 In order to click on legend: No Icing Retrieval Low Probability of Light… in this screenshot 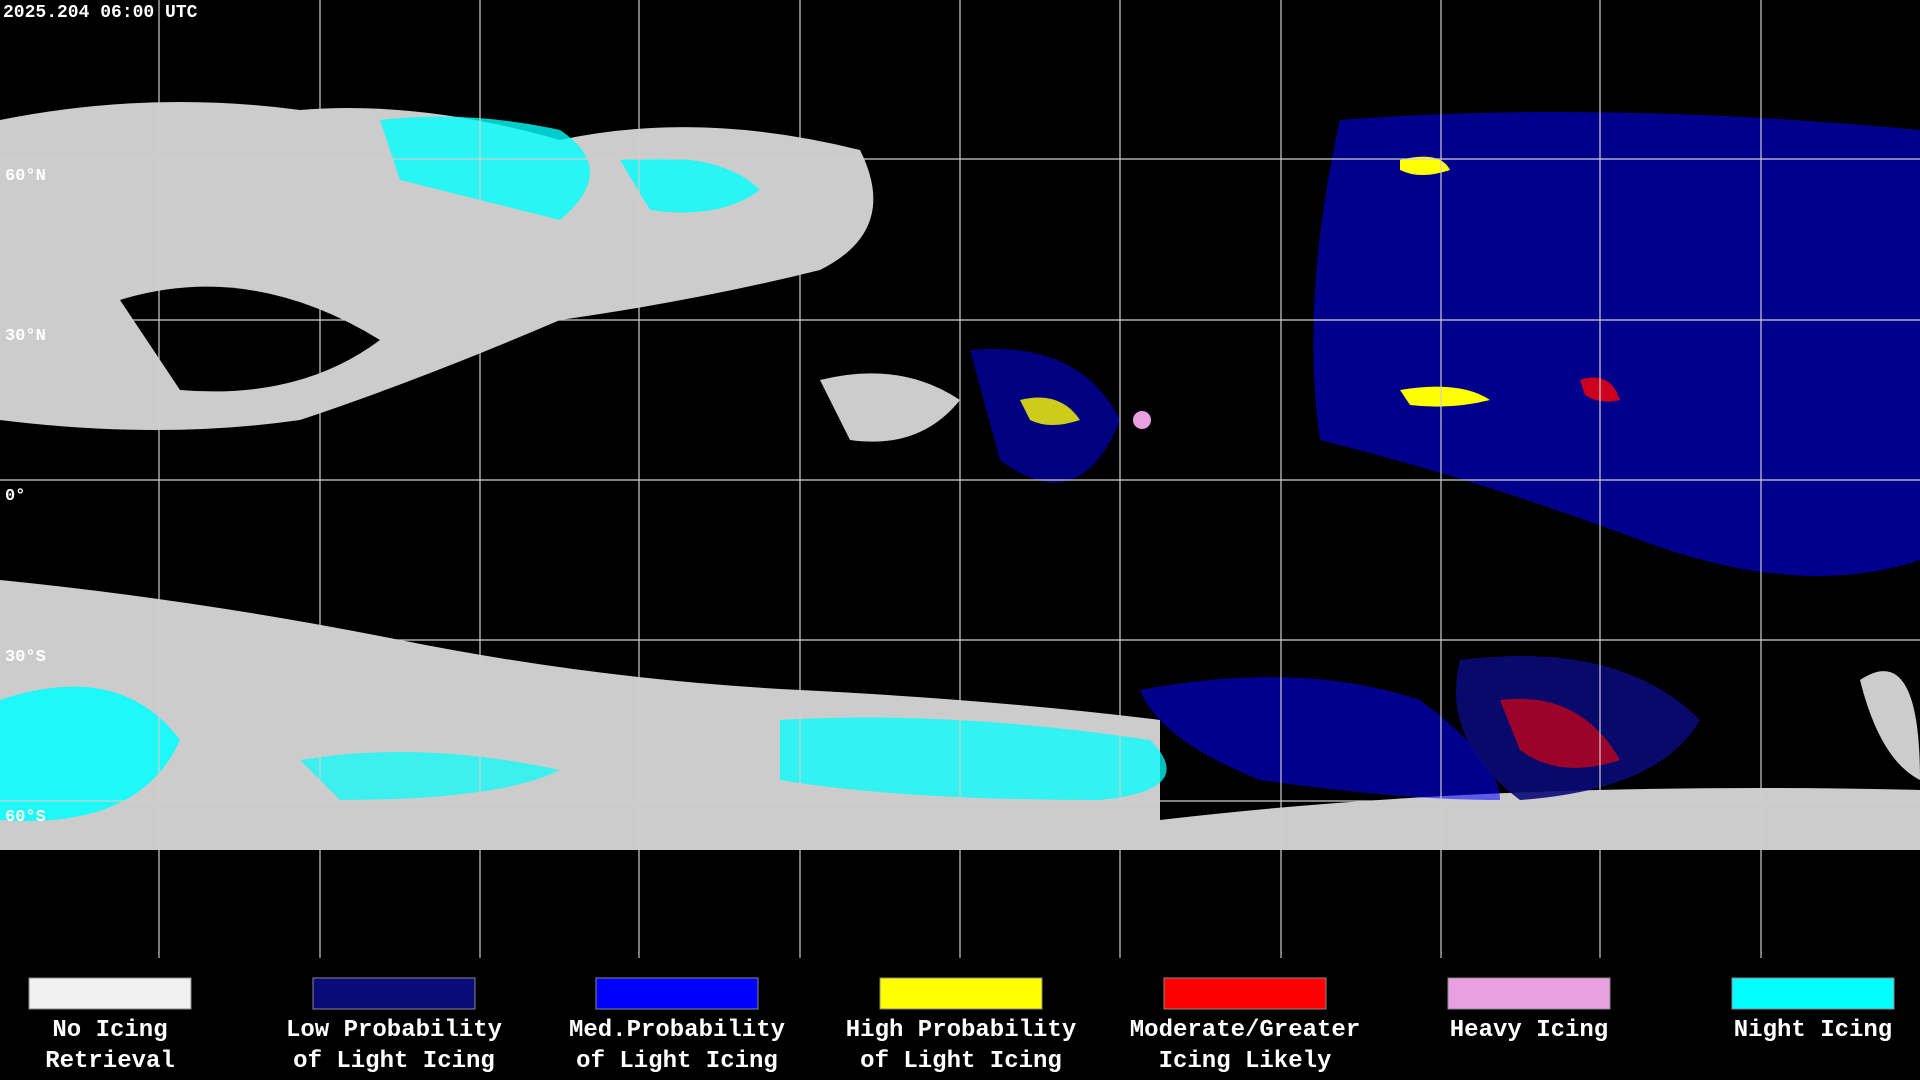, I will do `click(961, 1026)`.